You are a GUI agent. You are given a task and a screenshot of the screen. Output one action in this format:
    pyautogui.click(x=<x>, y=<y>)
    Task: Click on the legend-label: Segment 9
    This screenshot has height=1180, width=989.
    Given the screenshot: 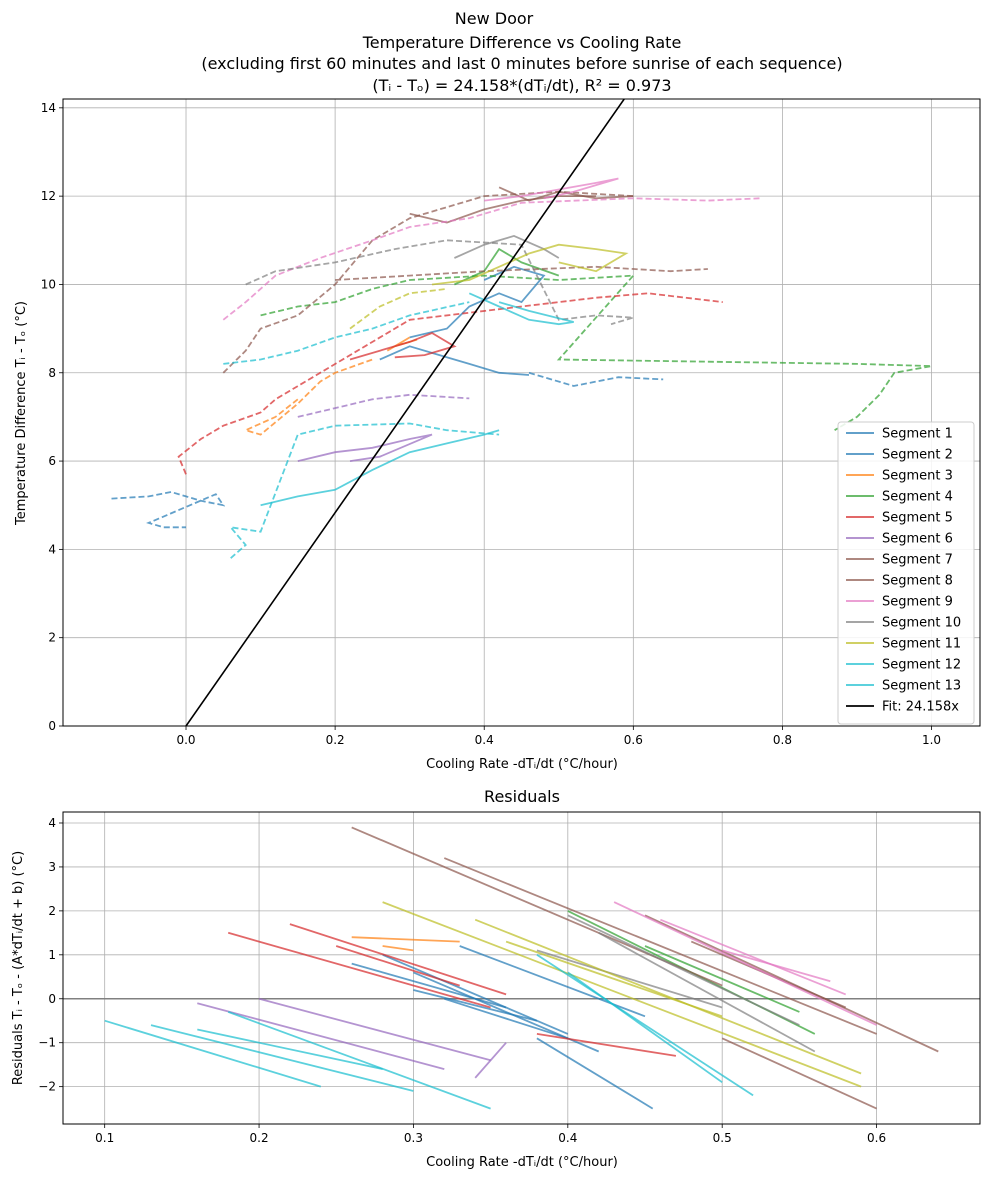 What is the action you would take?
    pyautogui.click(x=917, y=602)
    